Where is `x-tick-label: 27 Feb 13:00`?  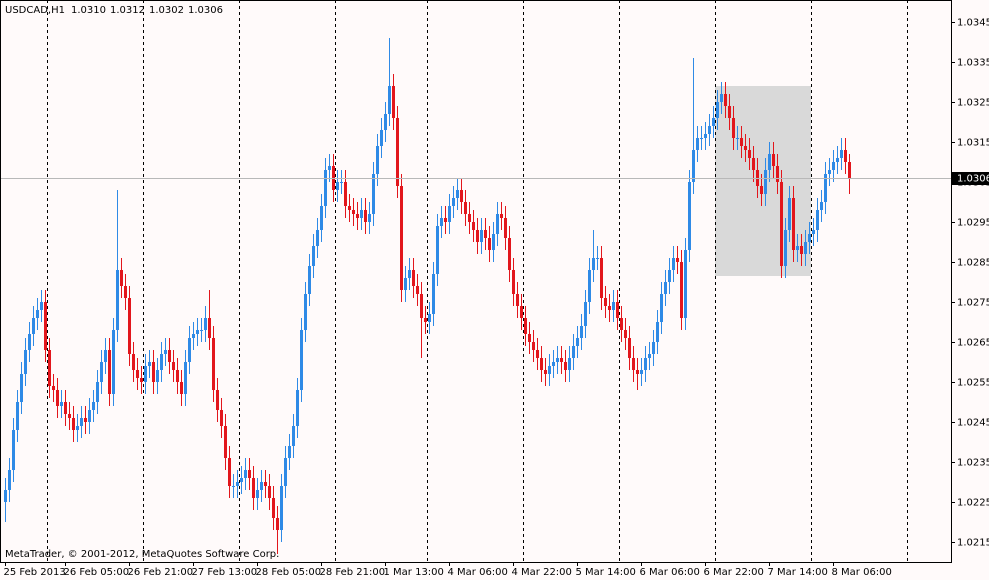
x-tick-label: 27 Feb 13:00 is located at coordinates (225, 572).